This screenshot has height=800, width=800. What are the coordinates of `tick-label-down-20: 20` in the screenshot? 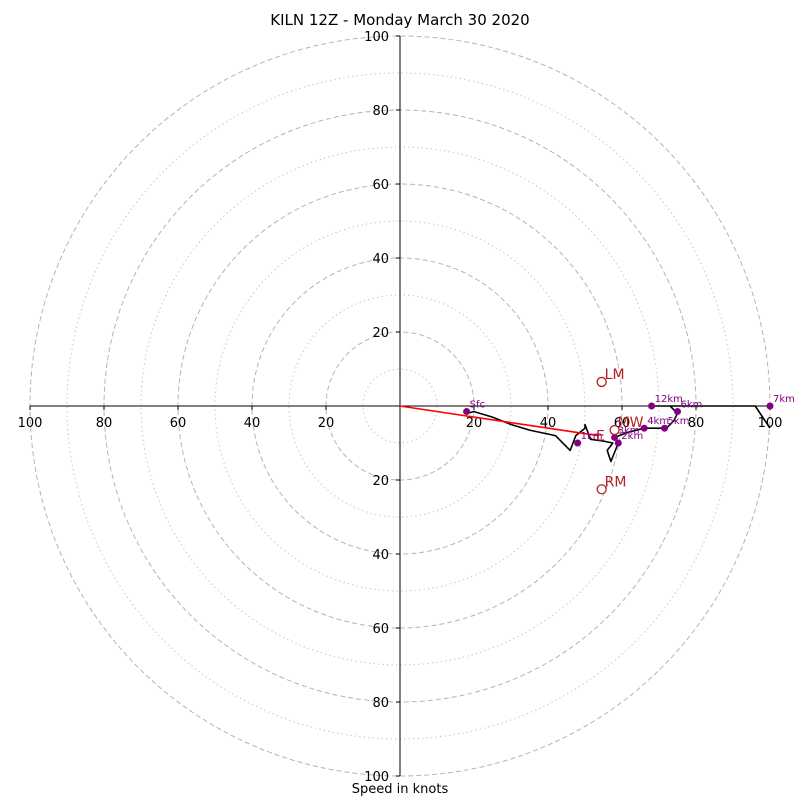 It's located at (380, 481).